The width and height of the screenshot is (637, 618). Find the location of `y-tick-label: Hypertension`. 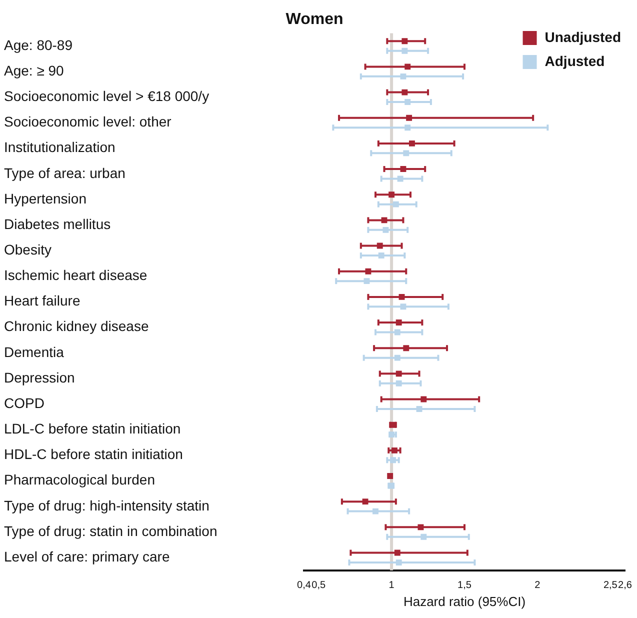

y-tick-label: Hypertension is located at coordinates (45, 198).